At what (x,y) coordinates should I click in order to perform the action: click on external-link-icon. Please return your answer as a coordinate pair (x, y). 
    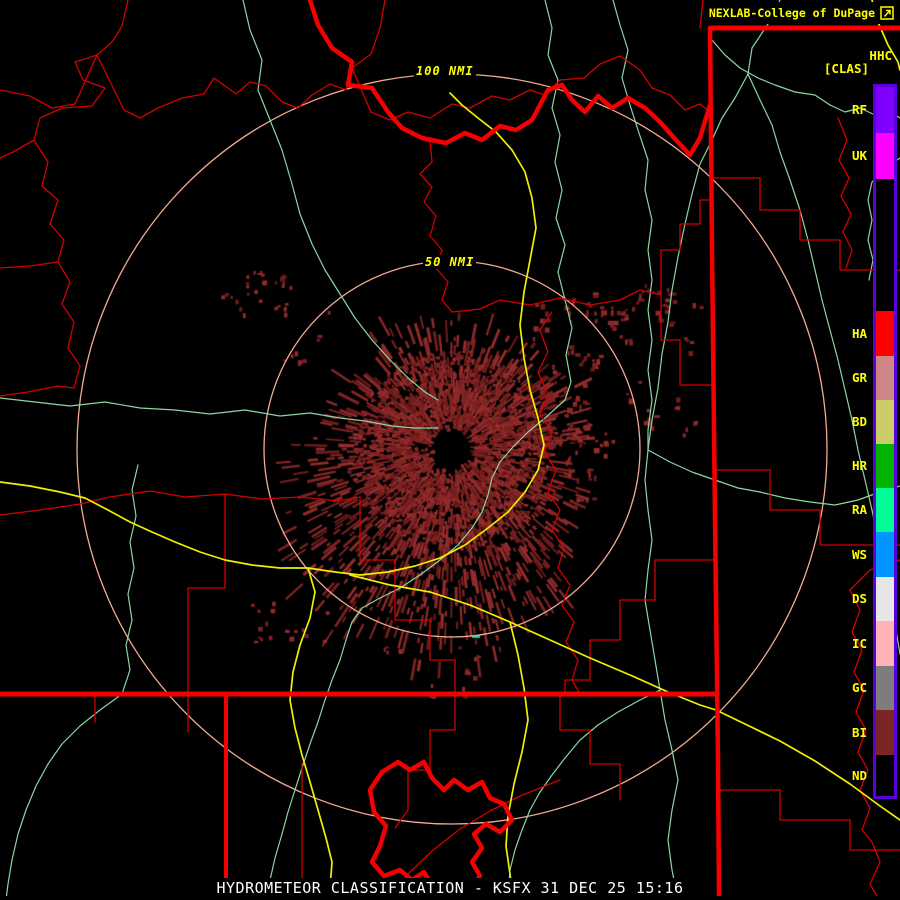
    Looking at the image, I should click on (887, 13).